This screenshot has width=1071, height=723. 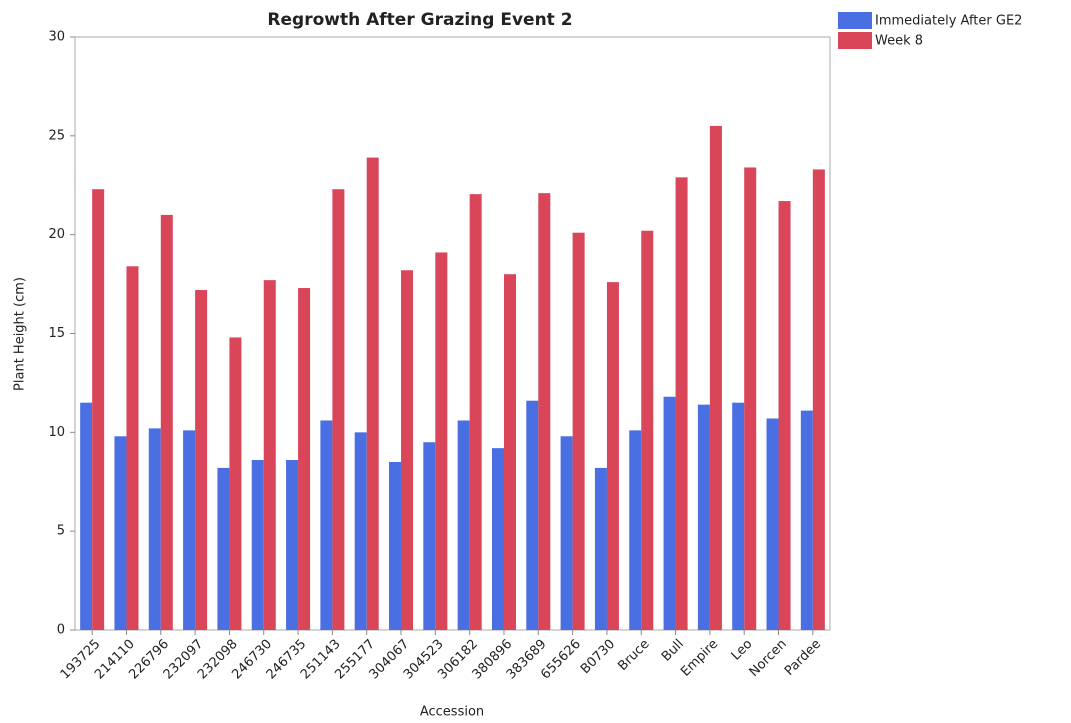 What do you see at coordinates (56, 333) in the screenshot?
I see `y-tick-label: 15` at bounding box center [56, 333].